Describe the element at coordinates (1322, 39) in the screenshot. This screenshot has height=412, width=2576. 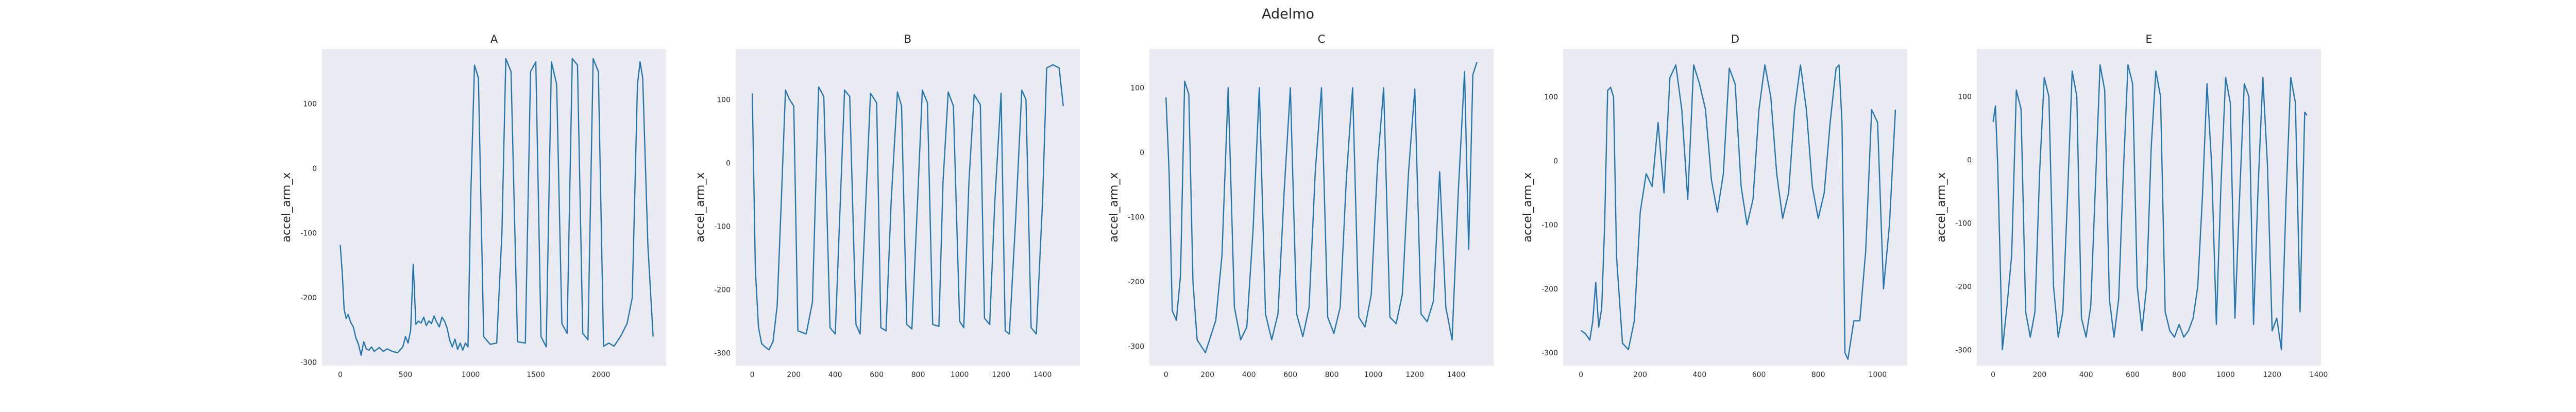
I see `subplot-title: C` at that location.